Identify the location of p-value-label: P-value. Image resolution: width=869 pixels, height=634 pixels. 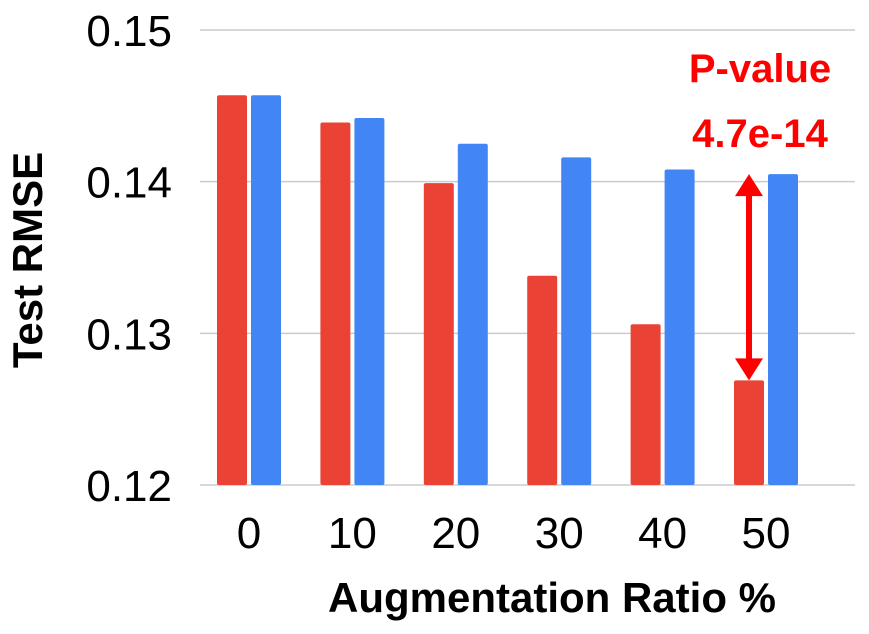
(760, 69).